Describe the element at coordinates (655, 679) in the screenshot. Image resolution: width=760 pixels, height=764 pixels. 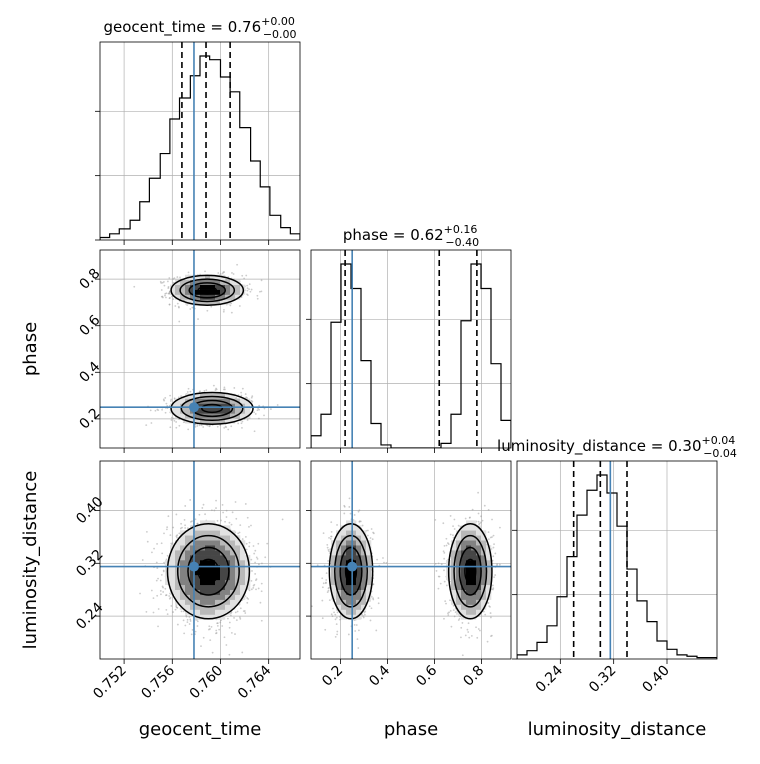
I see `x-tick-label-luminosity_distance: 0.40` at that location.